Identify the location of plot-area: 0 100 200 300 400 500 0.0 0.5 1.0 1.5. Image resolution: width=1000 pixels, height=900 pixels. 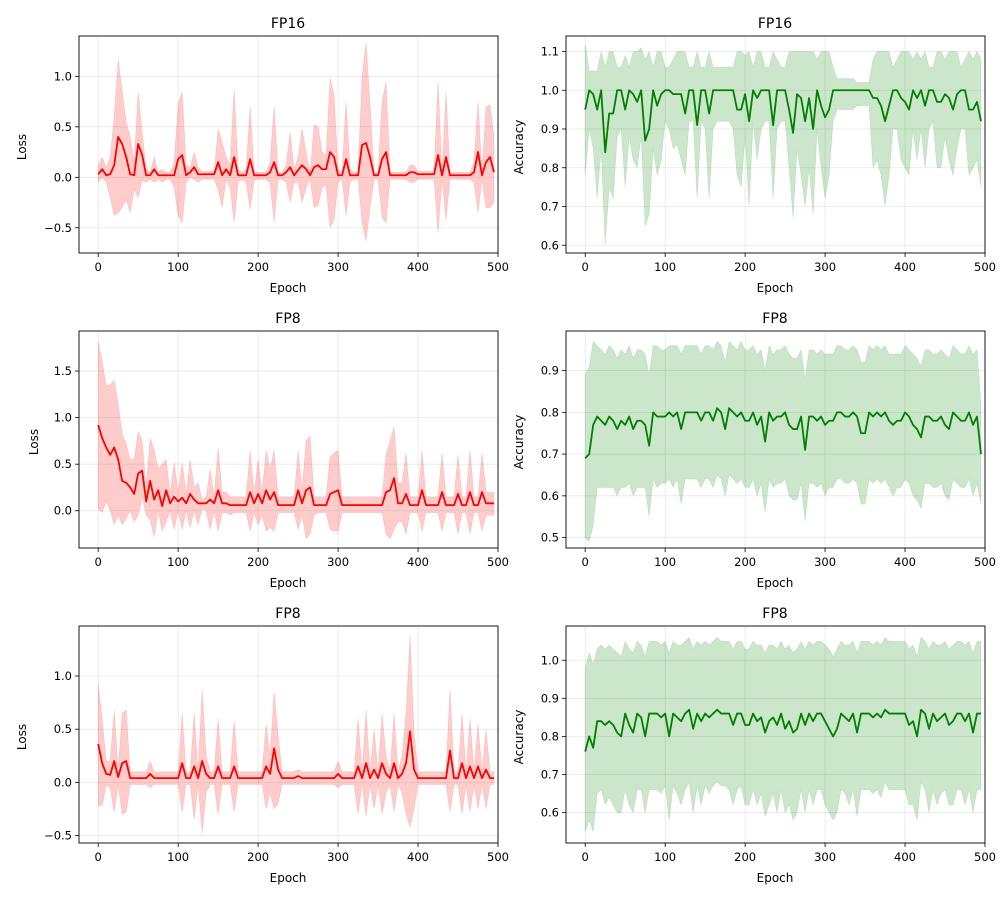
(281, 449).